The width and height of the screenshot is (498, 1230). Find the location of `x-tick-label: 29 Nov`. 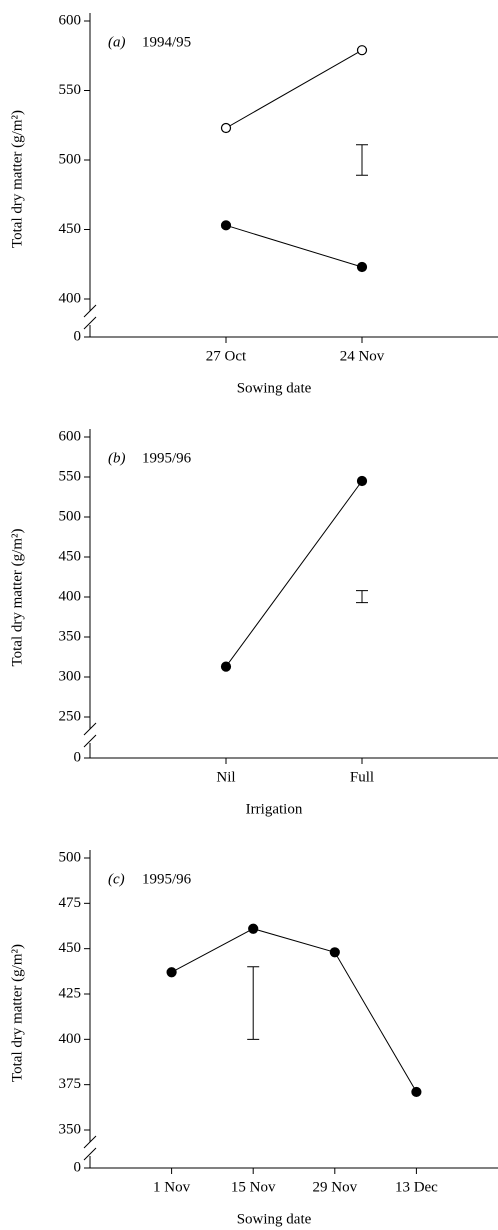

x-tick-label: 29 Nov is located at coordinates (335, 1187).